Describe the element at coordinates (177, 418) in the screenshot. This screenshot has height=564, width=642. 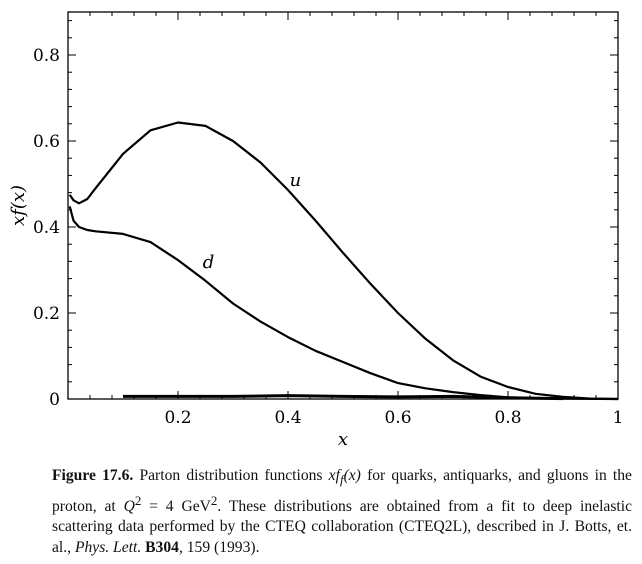
I see `x-tick-label: 0.2` at that location.